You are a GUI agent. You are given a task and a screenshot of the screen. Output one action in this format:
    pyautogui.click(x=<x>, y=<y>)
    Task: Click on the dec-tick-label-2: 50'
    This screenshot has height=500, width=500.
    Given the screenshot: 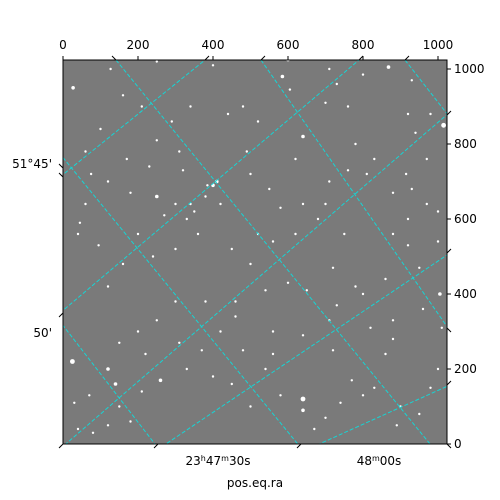 What is the action you would take?
    pyautogui.click(x=42, y=333)
    